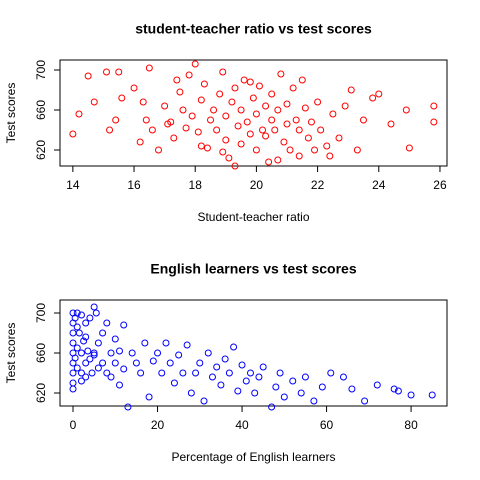 The height and width of the screenshot is (480, 480). Describe the element at coordinates (134, 185) in the screenshot. I see `x-tick-label: 16` at that location.